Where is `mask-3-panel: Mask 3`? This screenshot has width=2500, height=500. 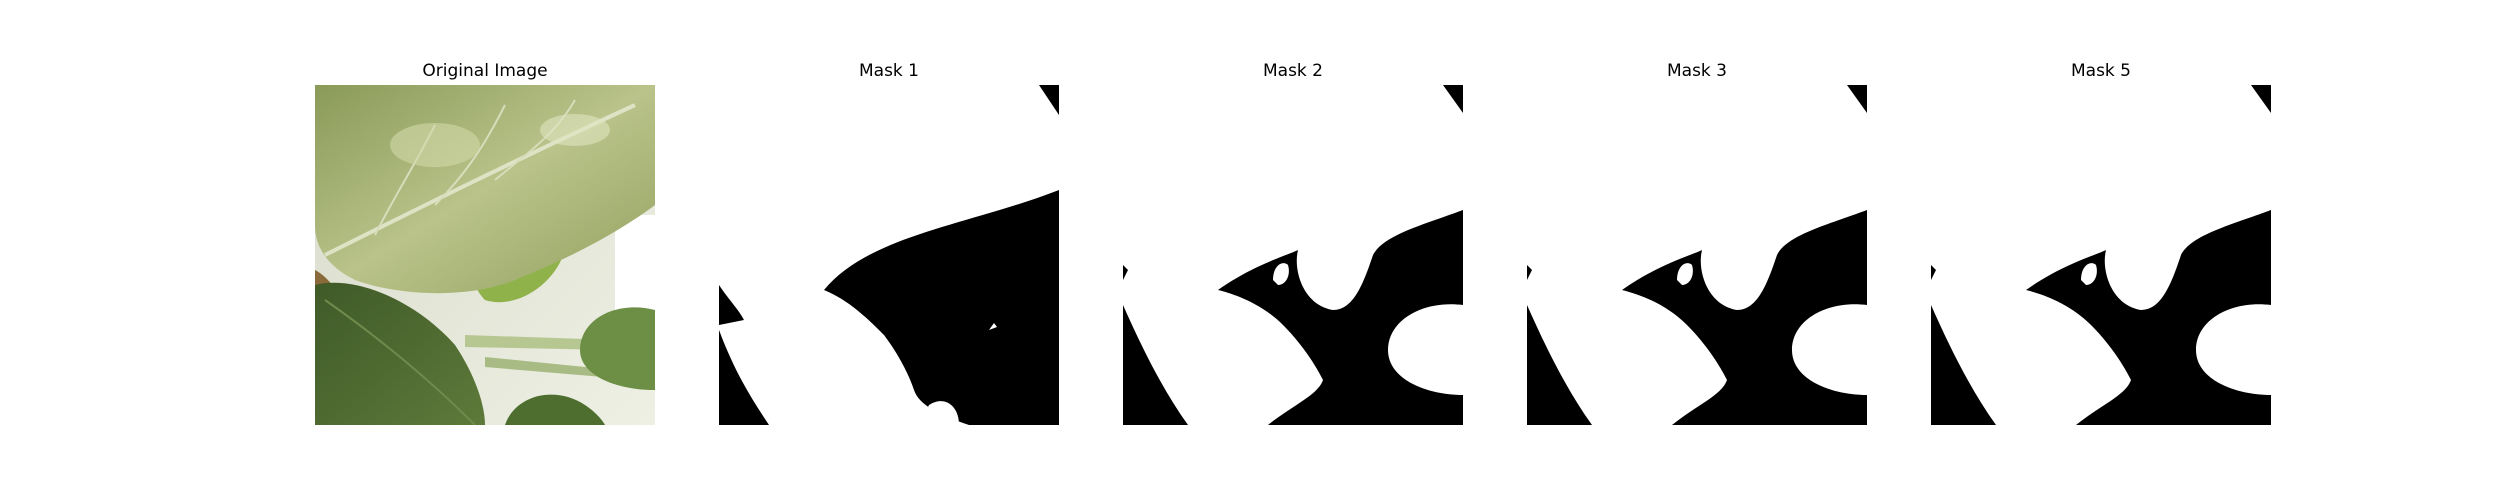 mask-3-panel: Mask 3 is located at coordinates (1697, 250).